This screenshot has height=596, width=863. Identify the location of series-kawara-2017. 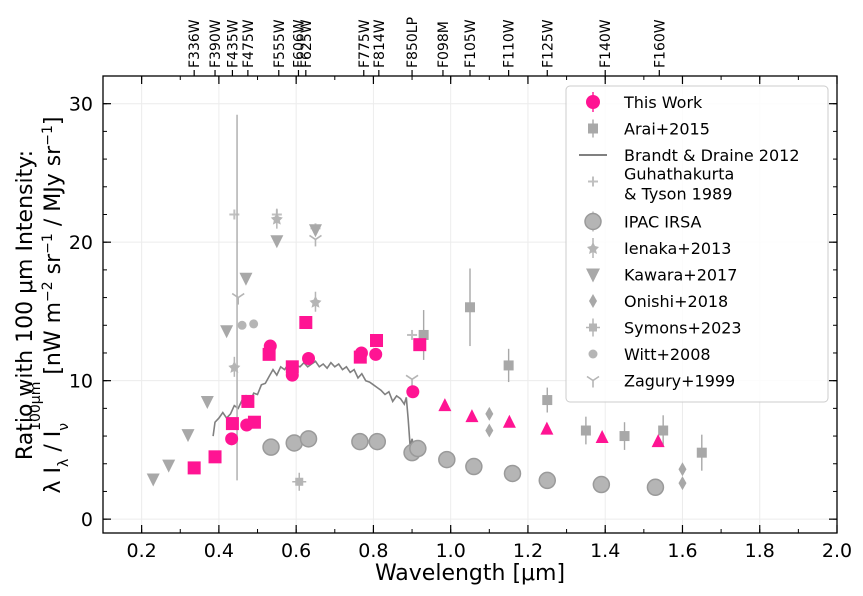
(234, 355).